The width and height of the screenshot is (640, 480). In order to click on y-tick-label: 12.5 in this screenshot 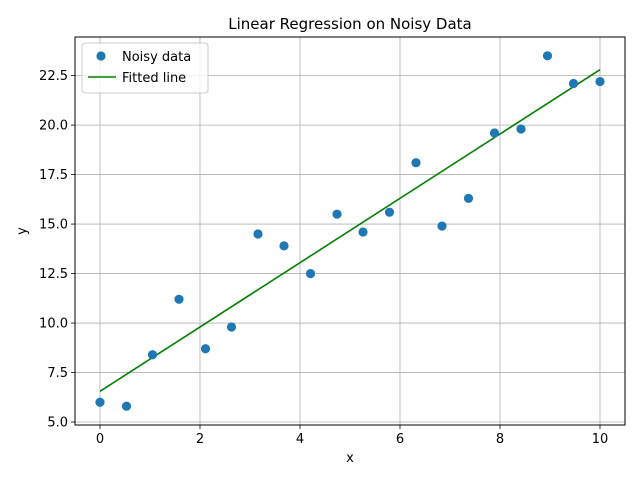, I will do `click(53, 274)`.